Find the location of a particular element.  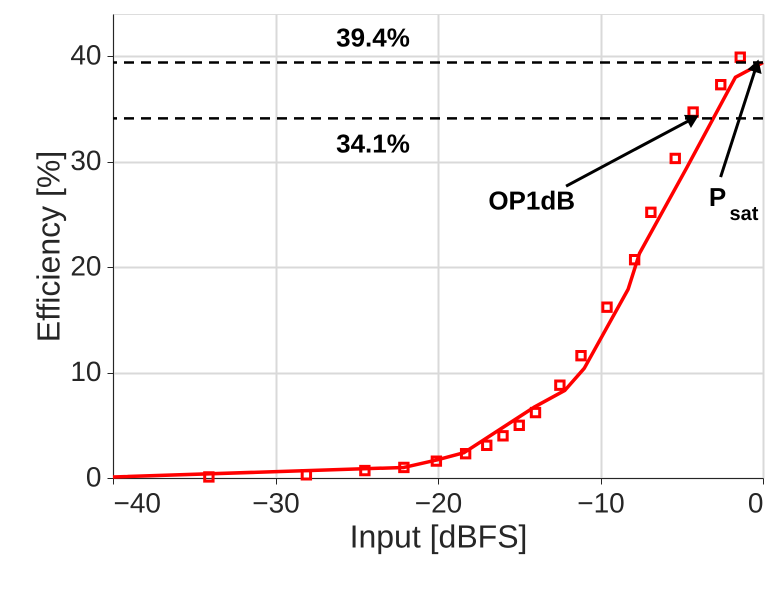

y-axis-title: Efficiency [%] is located at coordinates (48, 246).